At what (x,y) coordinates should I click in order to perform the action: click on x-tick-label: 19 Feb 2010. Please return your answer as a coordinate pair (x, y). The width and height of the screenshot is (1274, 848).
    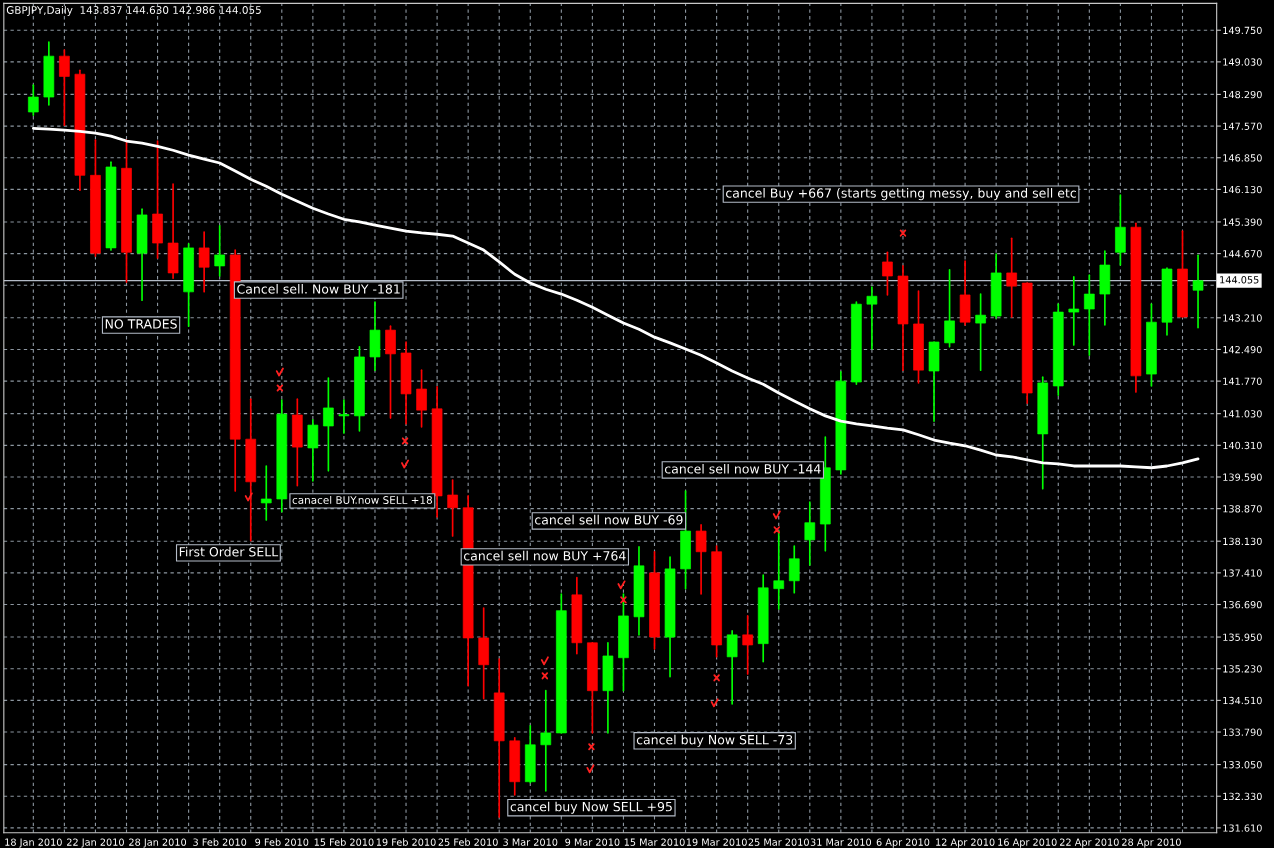
    Looking at the image, I should click on (406, 842).